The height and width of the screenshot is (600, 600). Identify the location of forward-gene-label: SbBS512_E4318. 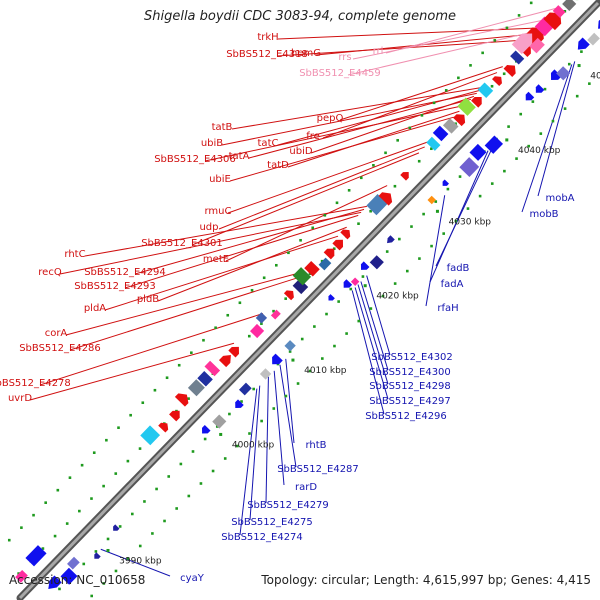
(267, 54).